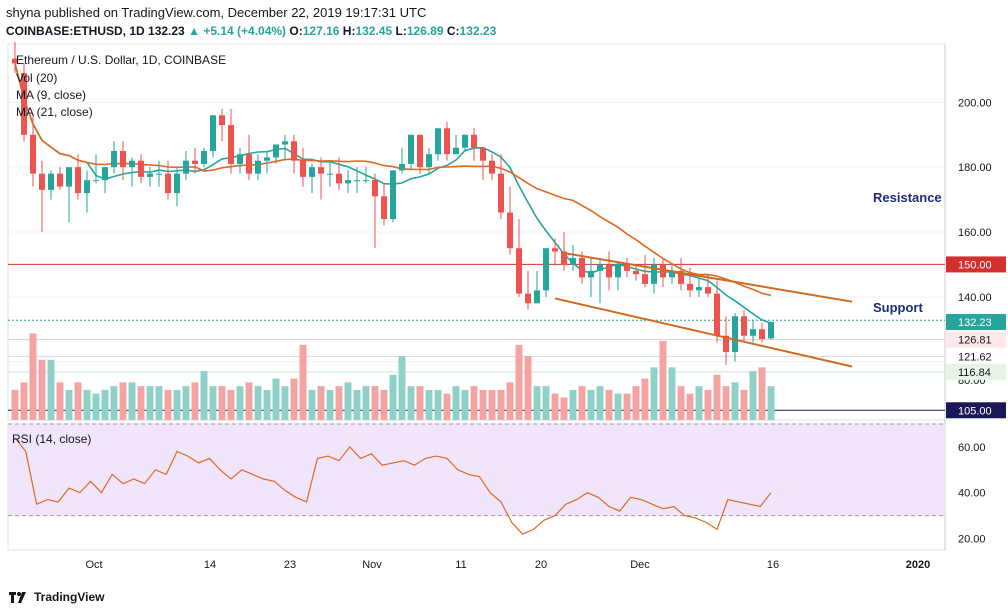  I want to click on price-tick-label: 180.00, so click(975, 168).